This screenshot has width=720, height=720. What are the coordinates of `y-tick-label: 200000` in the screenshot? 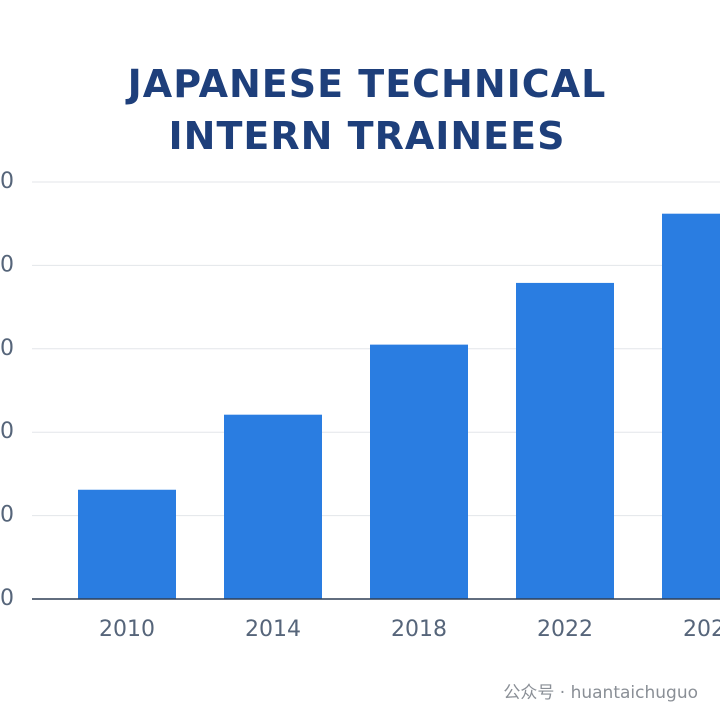 It's located at (7, 431).